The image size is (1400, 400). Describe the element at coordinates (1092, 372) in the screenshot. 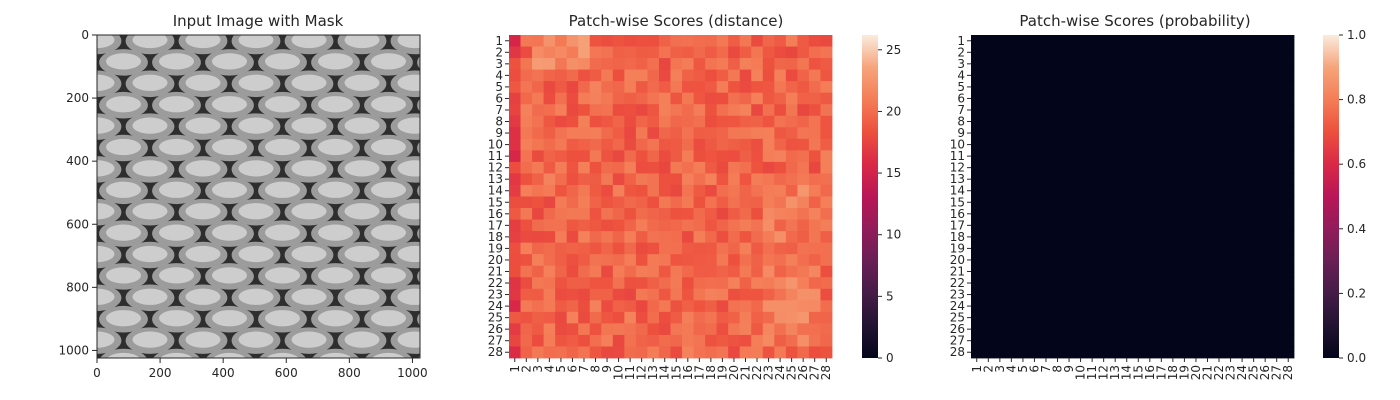

I see `col-label: 11` at that location.